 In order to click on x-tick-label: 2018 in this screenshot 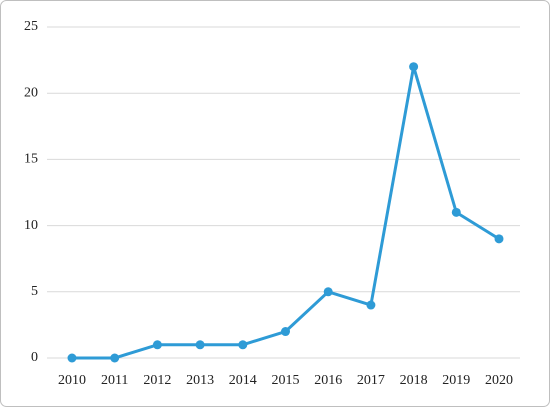, I will do `click(414, 380)`.